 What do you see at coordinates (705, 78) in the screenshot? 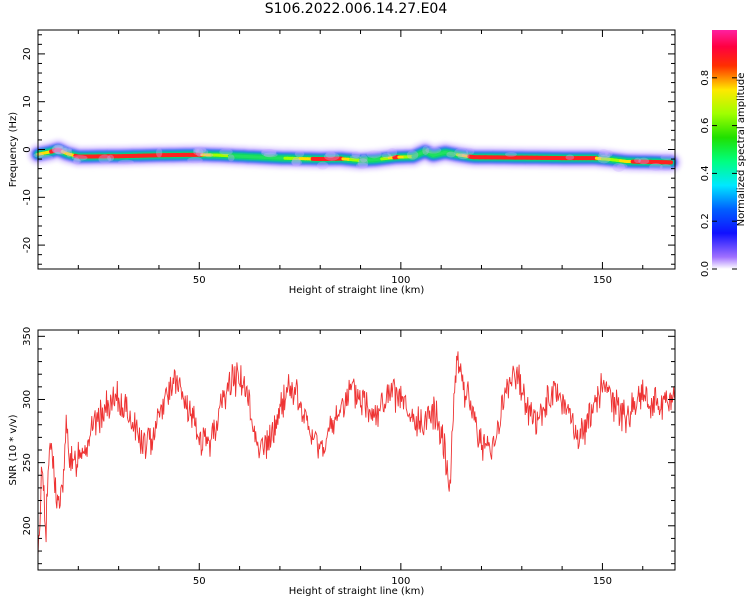
I see `colorbar-tick-label: 0.8` at bounding box center [705, 78].